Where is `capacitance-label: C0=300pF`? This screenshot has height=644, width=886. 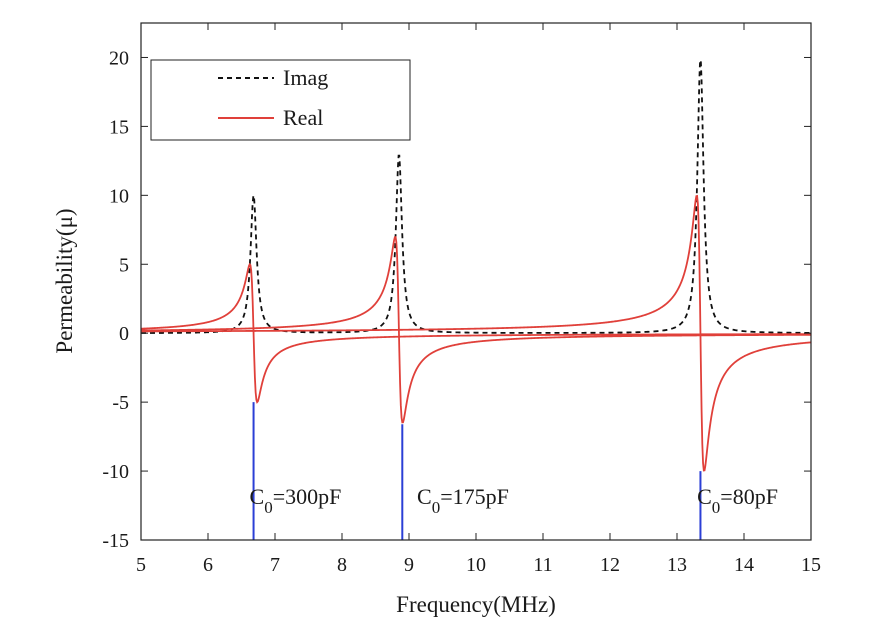
capacitance-label: C0=300pF is located at coordinates (296, 500).